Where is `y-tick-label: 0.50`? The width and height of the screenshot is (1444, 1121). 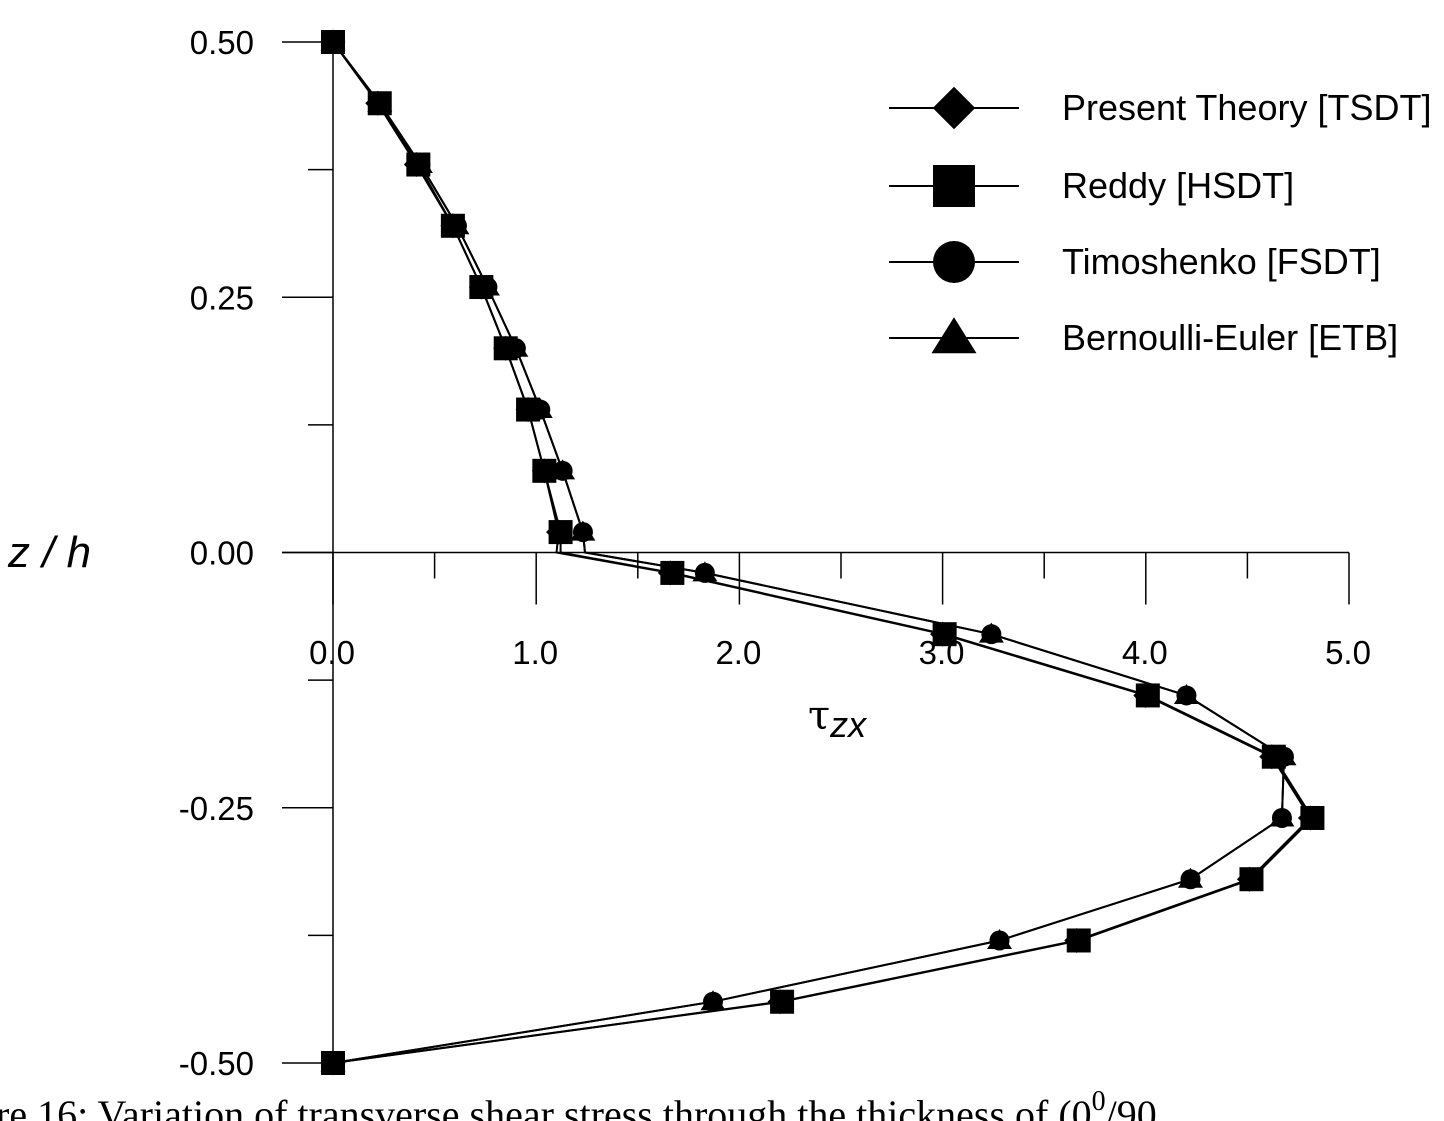
y-tick-label: 0.50 is located at coordinates (222, 42).